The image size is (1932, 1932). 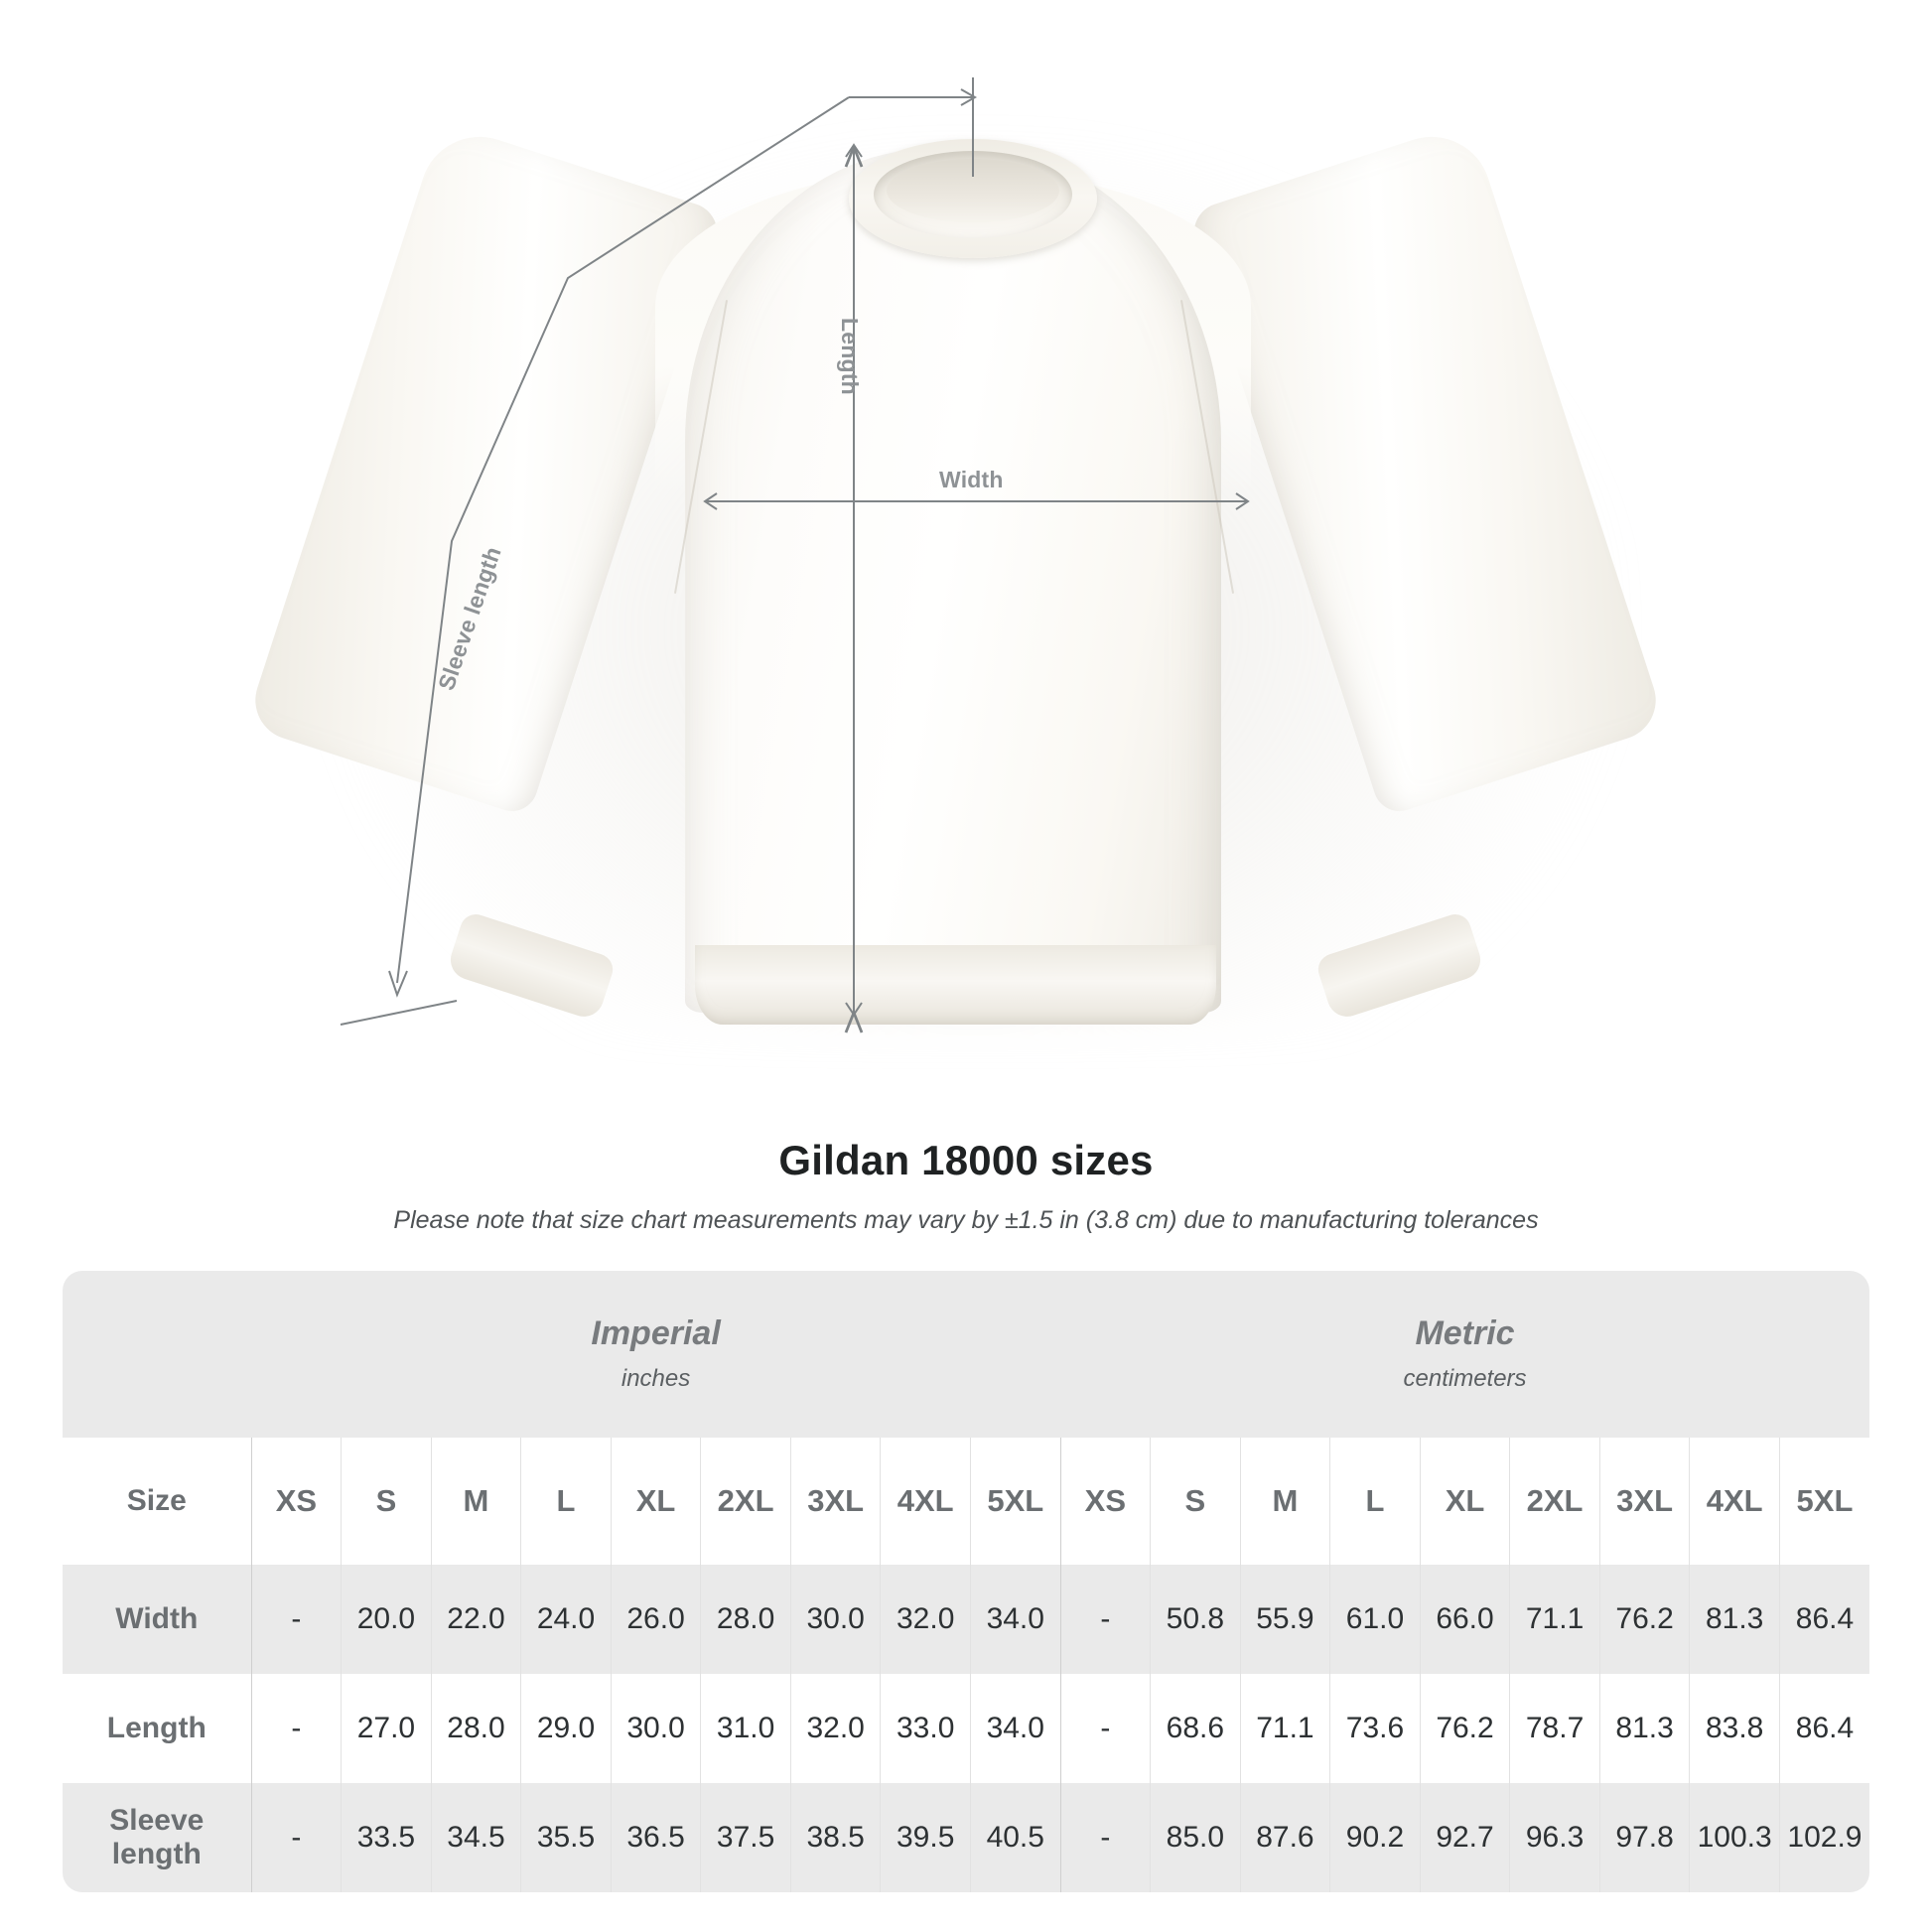 What do you see at coordinates (157, 1729) in the screenshot?
I see `row-label-length: Length` at bounding box center [157, 1729].